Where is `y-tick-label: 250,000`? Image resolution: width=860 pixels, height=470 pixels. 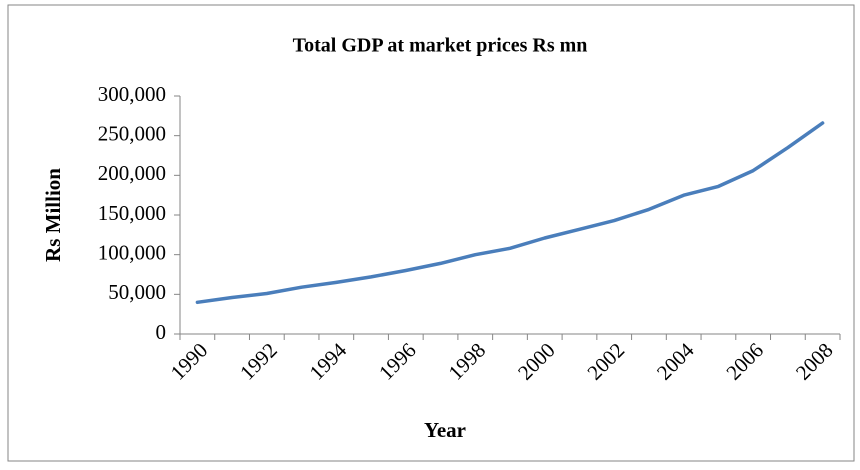
y-tick-label: 250,000 is located at coordinates (132, 133).